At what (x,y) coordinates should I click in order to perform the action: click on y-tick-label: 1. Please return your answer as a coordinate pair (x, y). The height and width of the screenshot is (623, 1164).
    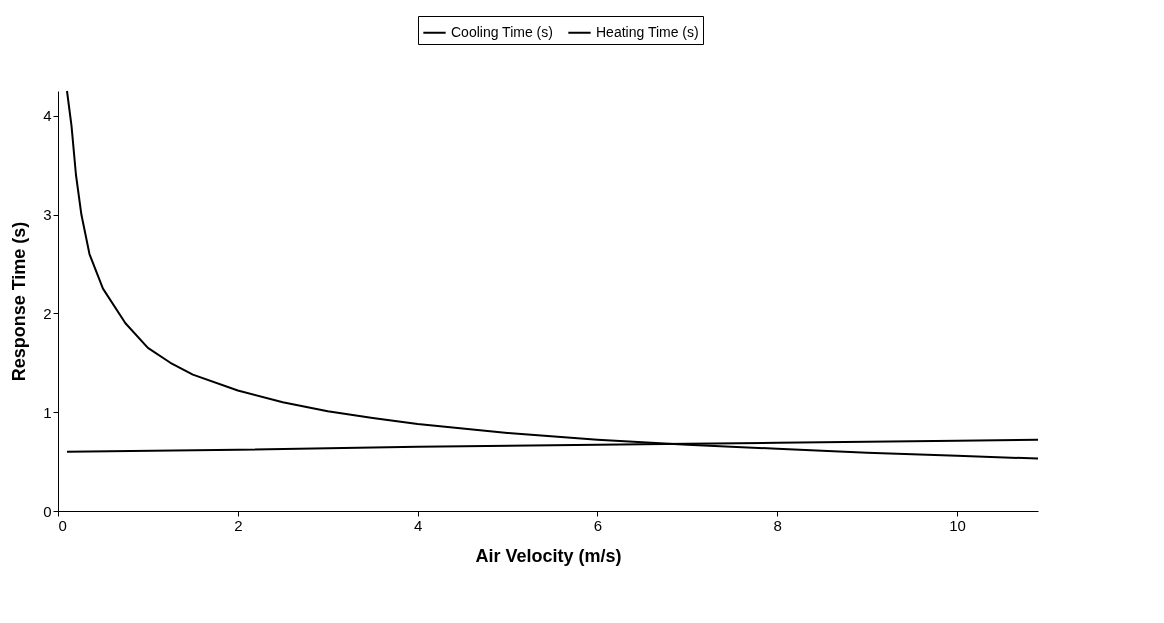
    Looking at the image, I should click on (47, 412).